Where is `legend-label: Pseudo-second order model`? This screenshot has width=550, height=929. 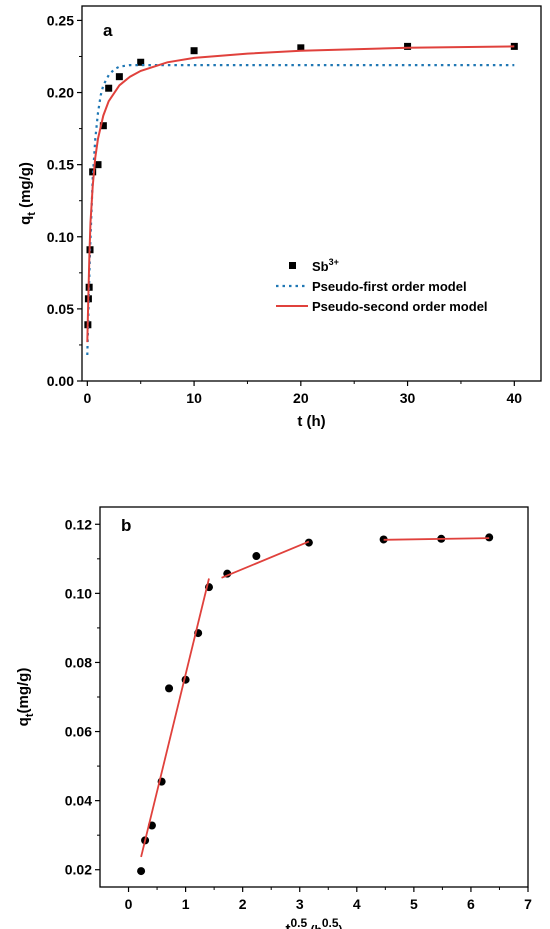
legend-label: Pseudo-second order model is located at coordinates (400, 306).